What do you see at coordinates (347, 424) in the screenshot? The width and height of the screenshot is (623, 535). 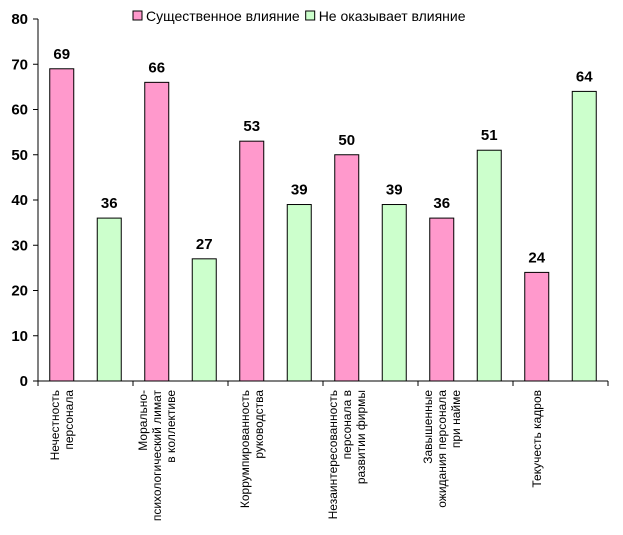 I see `category-label: персонала в` at bounding box center [347, 424].